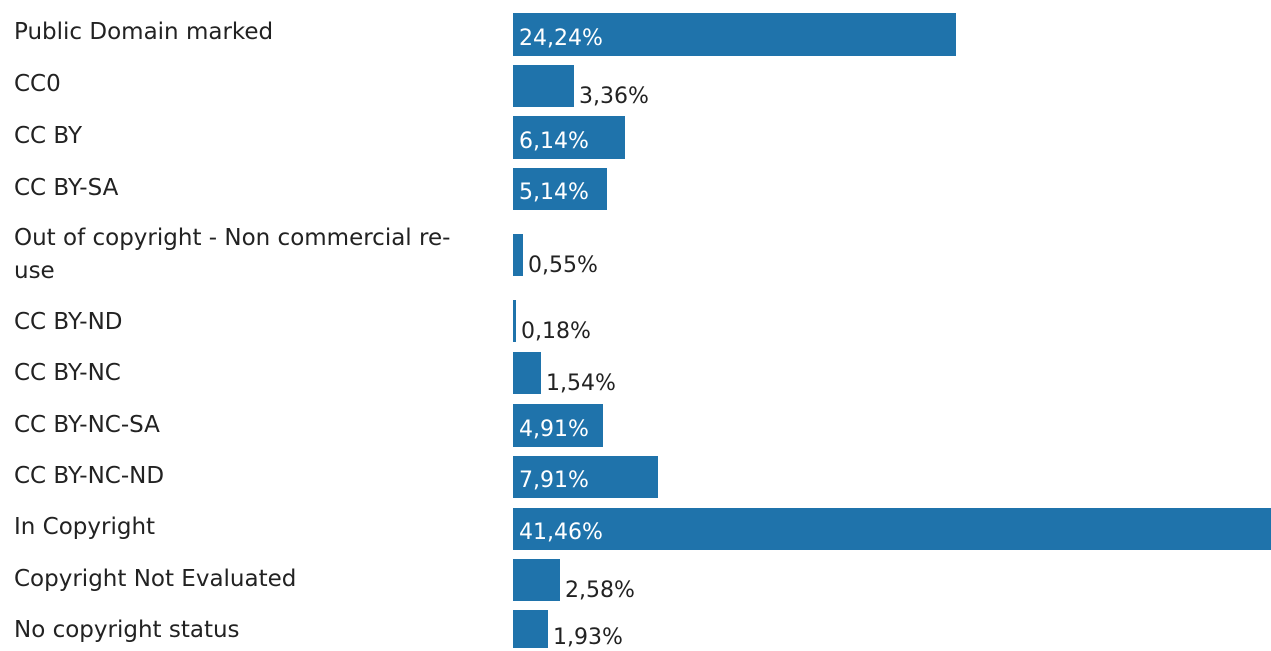 Image resolution: width=1271 pixels, height=651 pixels. Describe the element at coordinates (89, 476) in the screenshot. I see `category-label: CC BY-NC-ND` at that location.